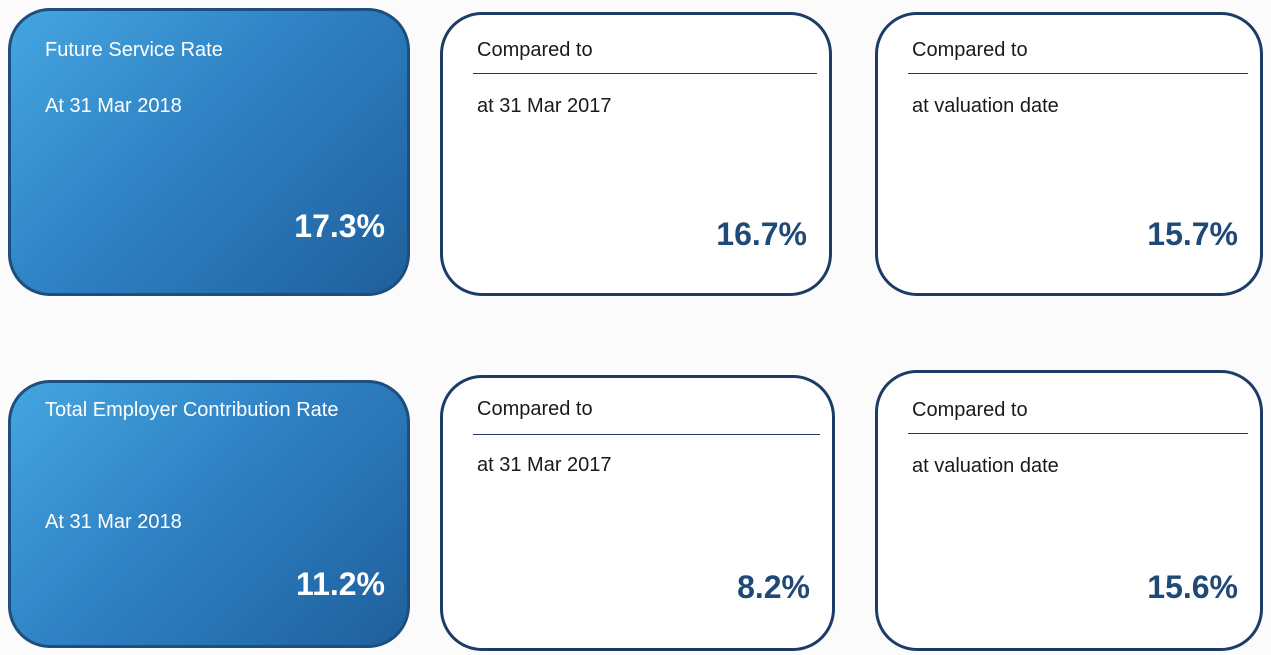  Describe the element at coordinates (192, 410) in the screenshot. I see `card-title: Total Employer Contribution Rate` at that location.